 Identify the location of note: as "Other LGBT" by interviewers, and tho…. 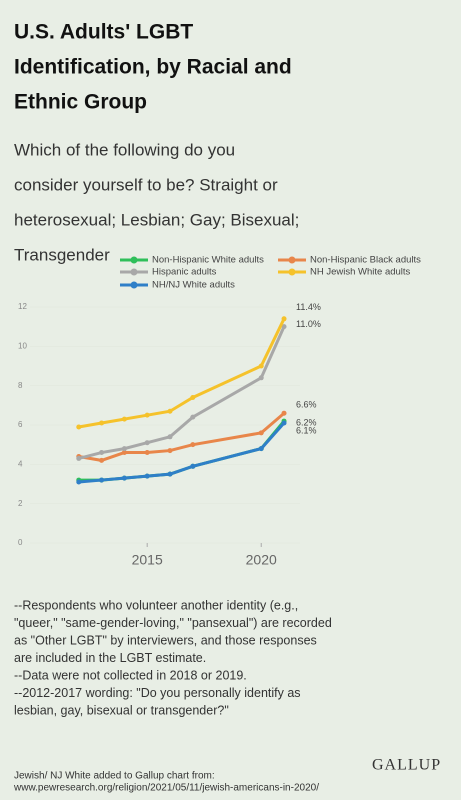
(165, 640).